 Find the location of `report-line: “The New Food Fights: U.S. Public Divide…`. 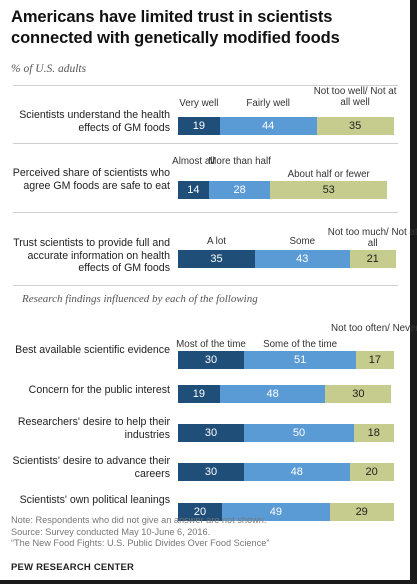

report-line: “The New Food Fights: U.S. Public Divide… is located at coordinates (140, 543).